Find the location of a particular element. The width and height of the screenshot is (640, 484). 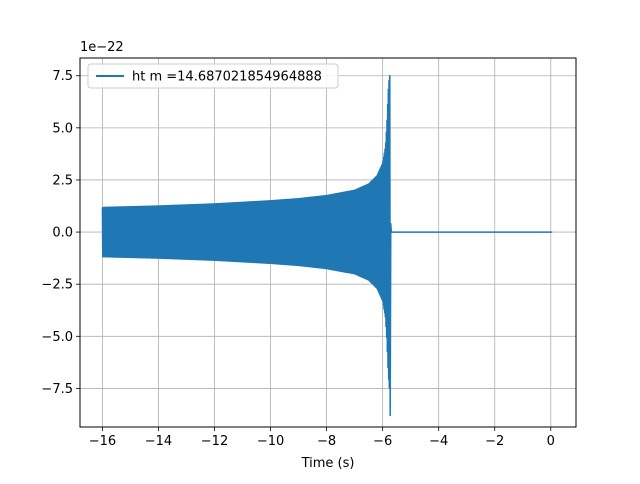

legend: ht m =14.687021854964888 is located at coordinates (213, 76).